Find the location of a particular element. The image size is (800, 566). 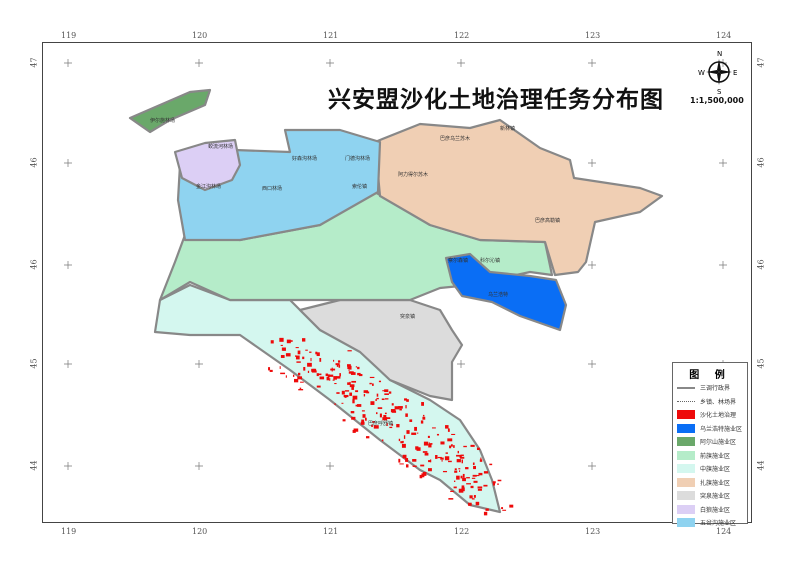

legend-label: 阿尔山施业区 is located at coordinates (718, 443).